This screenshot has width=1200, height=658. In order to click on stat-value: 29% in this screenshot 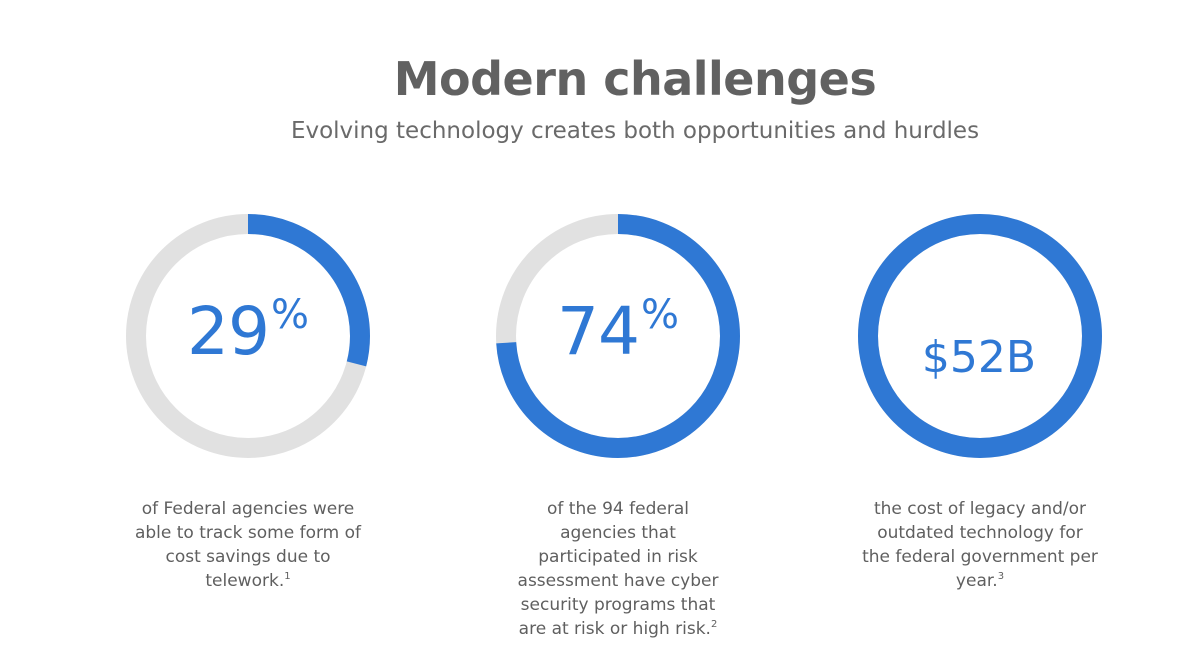, I will do `click(248, 330)`.